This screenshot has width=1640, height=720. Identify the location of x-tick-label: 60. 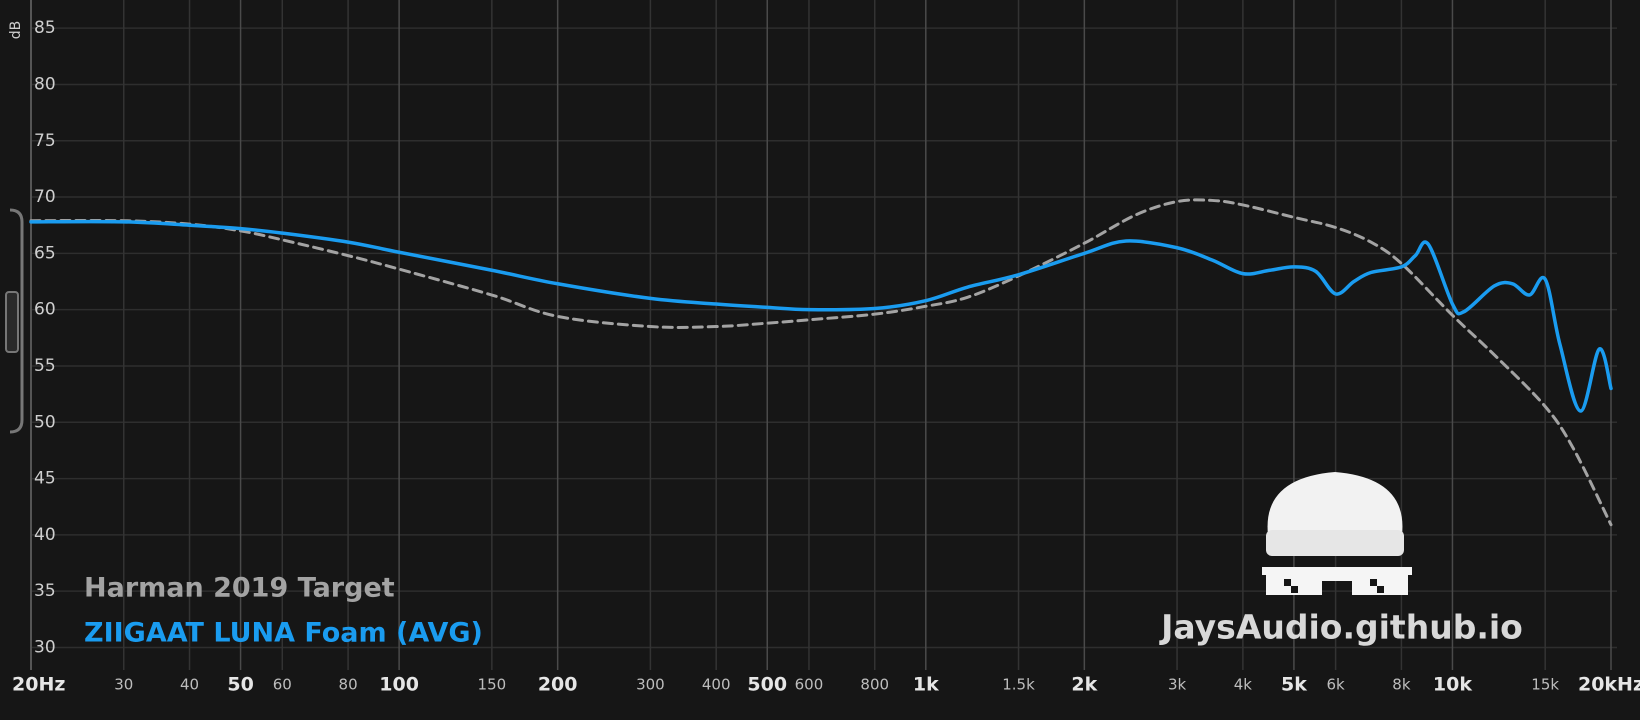
(282, 685).